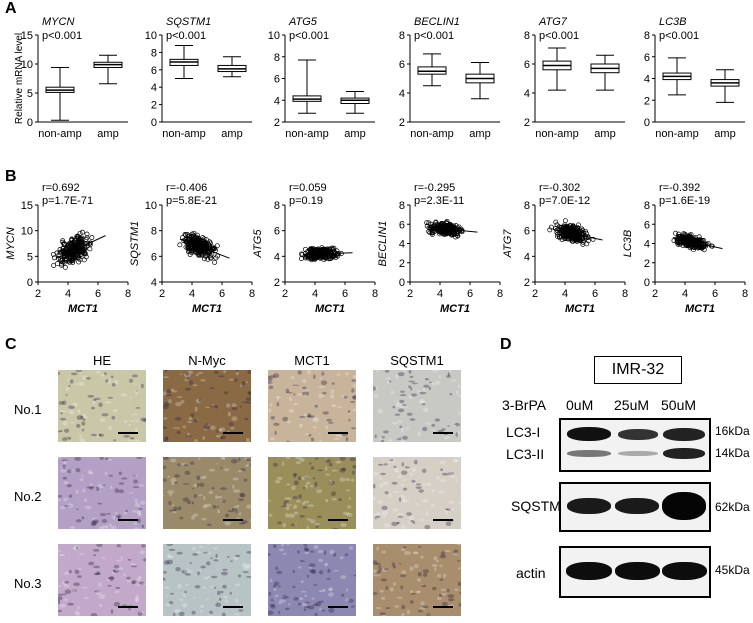  Describe the element at coordinates (28, 409) in the screenshot. I see `row-label-no1: No.1` at that location.